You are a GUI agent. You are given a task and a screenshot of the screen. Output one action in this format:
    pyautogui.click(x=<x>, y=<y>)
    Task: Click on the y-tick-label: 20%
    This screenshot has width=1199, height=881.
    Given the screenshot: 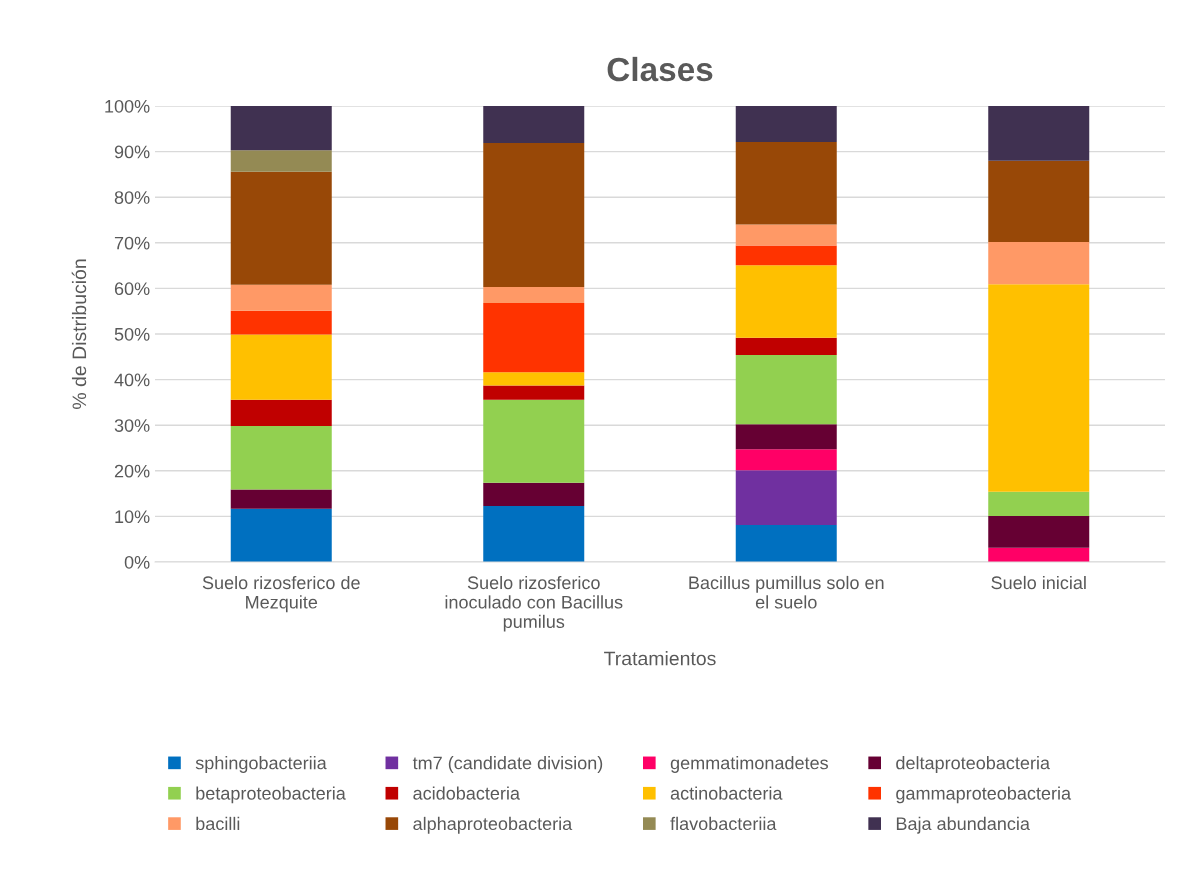 What is the action you would take?
    pyautogui.click(x=132, y=471)
    